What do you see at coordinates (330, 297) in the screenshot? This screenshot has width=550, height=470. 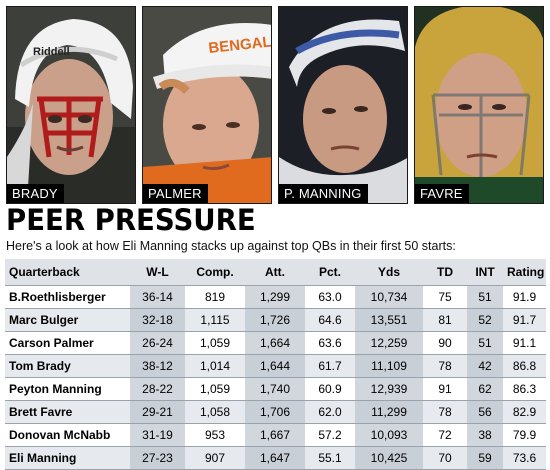 I see `table-cell: 63.0` at bounding box center [330, 297].